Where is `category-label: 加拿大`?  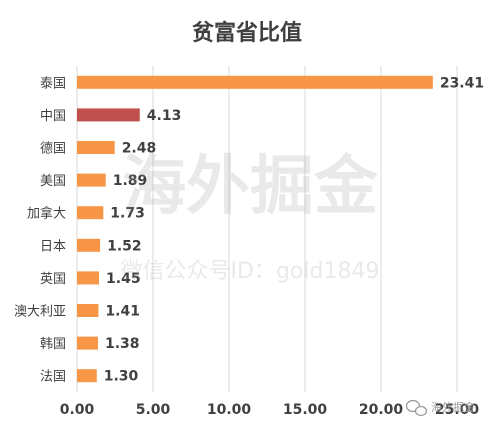
category-label: 加拿大 is located at coordinates (46, 214).